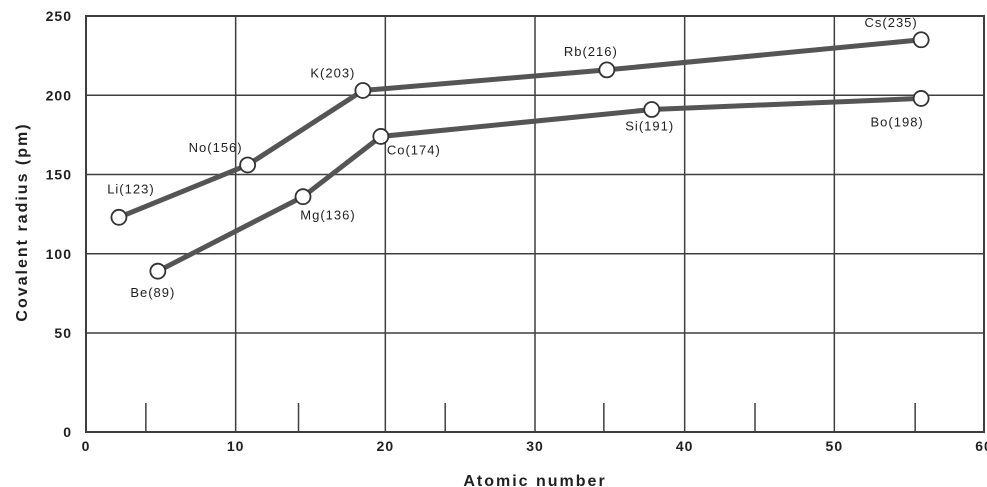 This screenshot has height=487, width=987. What do you see at coordinates (332, 72) in the screenshot?
I see `data-label: K(203)` at bounding box center [332, 72].